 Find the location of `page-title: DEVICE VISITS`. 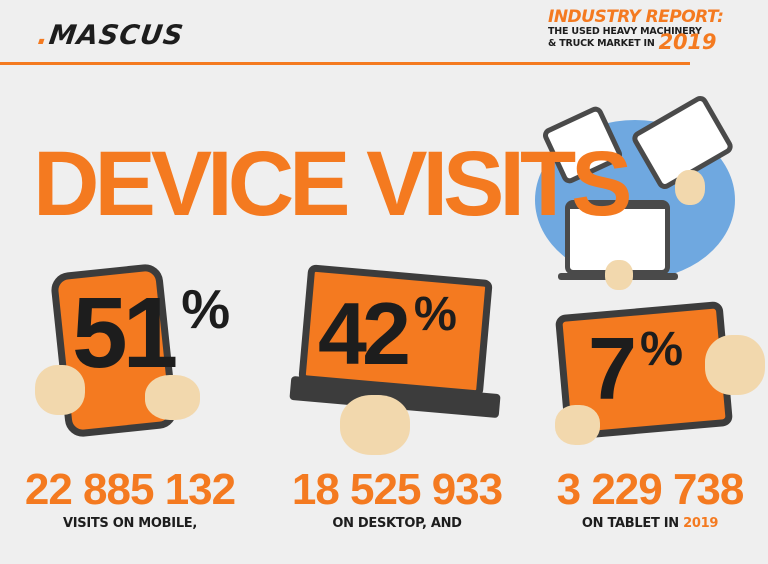

page-title: DEVICE VISITS is located at coordinates (332, 184).